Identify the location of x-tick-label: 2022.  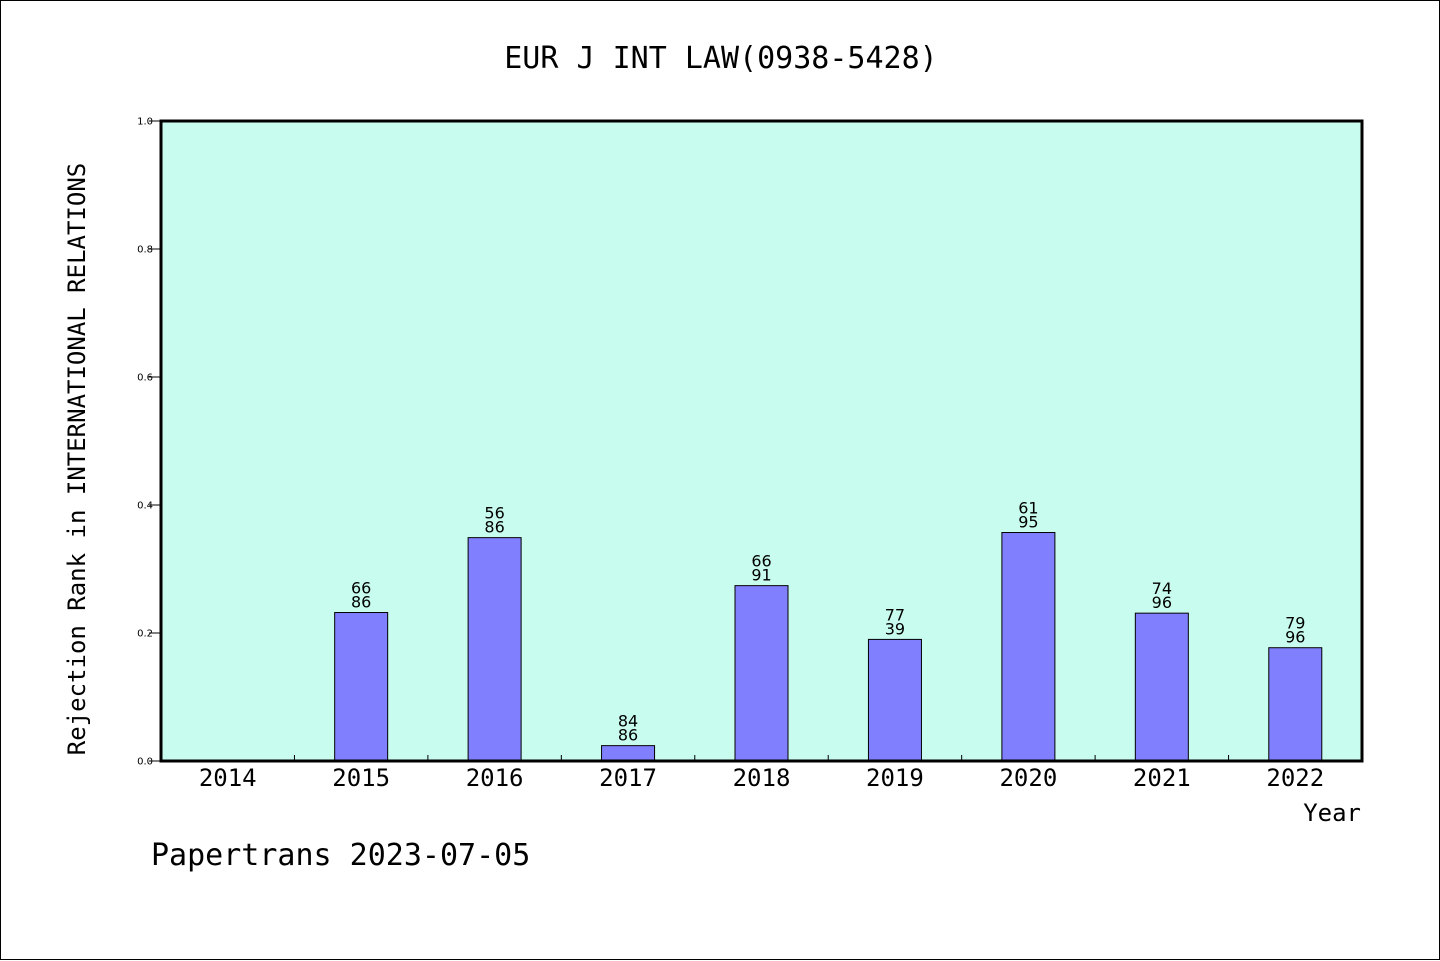
(1295, 778).